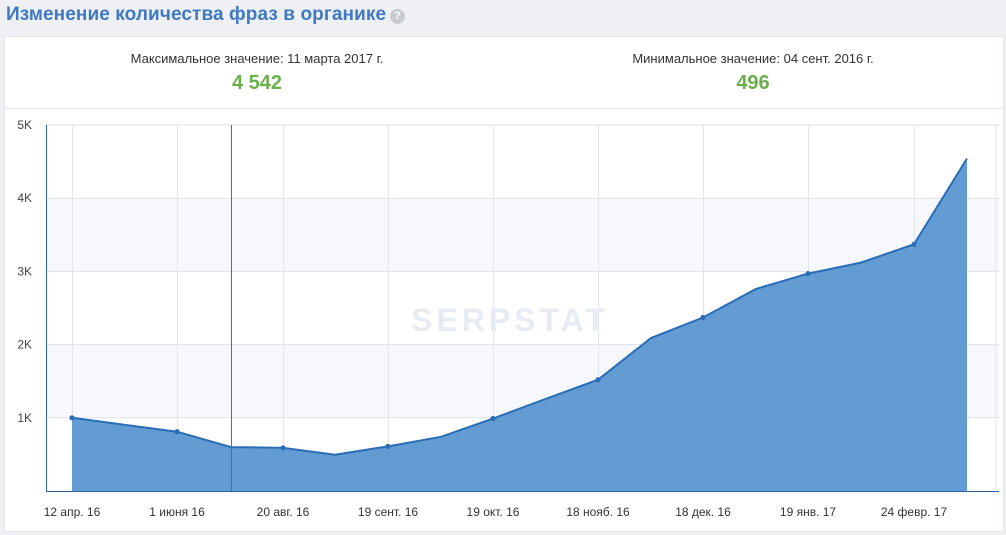  Describe the element at coordinates (257, 83) in the screenshot. I see `max-stat-value: 4 542` at that location.